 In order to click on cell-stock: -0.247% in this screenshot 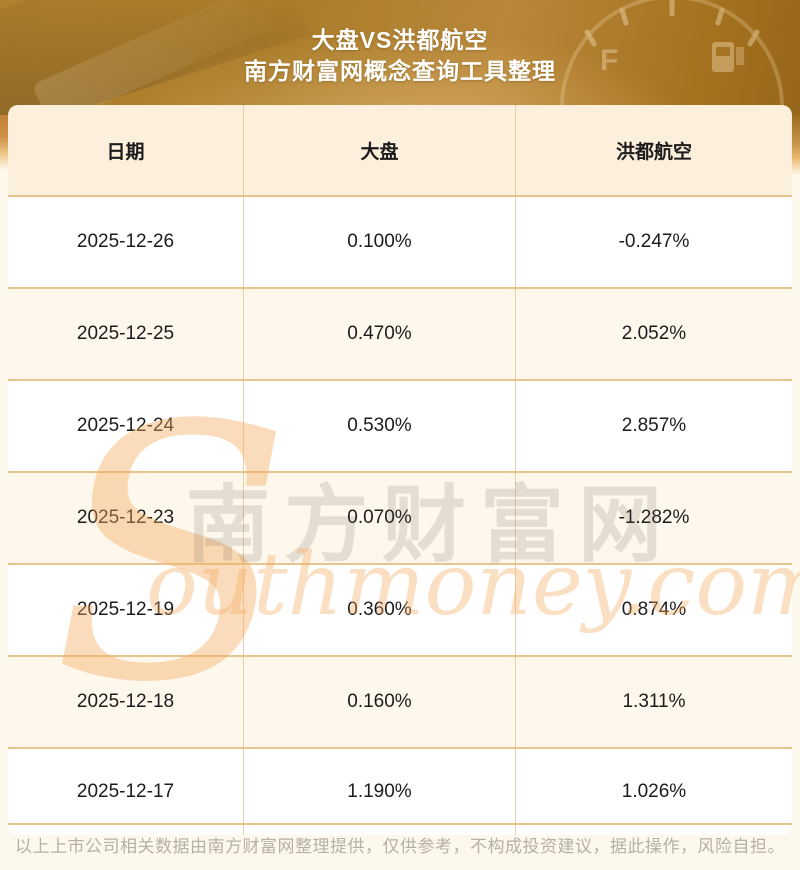, I will do `click(653, 242)`.